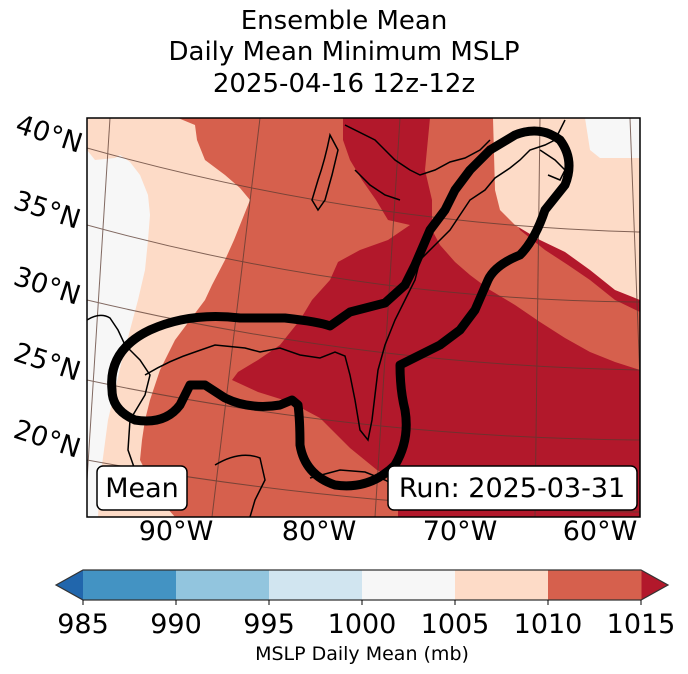 The image size is (688, 674). What do you see at coordinates (47, 362) in the screenshot?
I see `lat-label-25: 25°N` at bounding box center [47, 362].